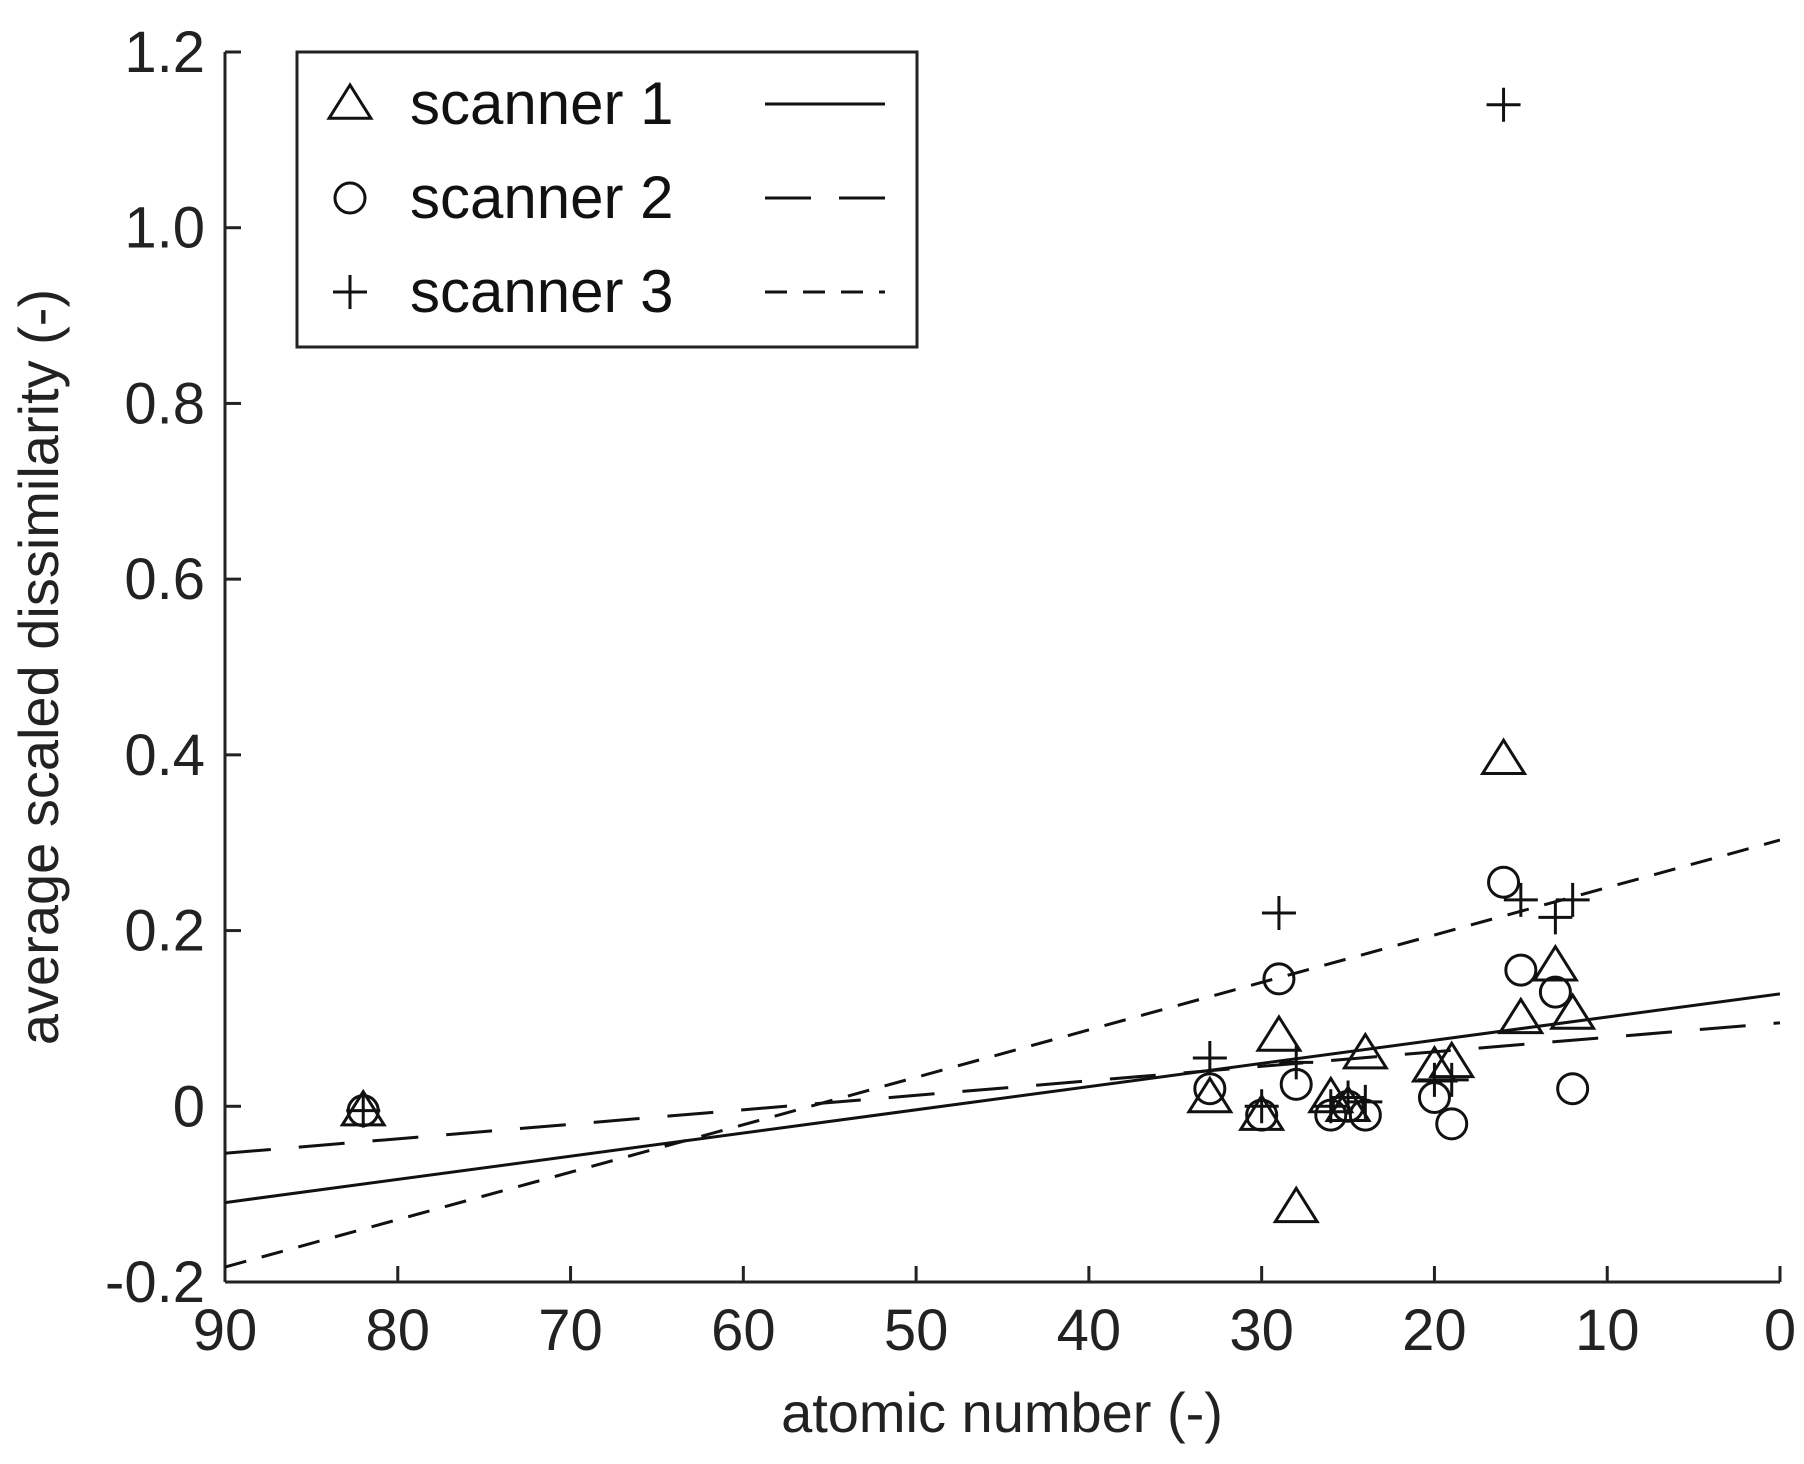  I want to click on y-tick-label: 0.8, so click(164, 403).